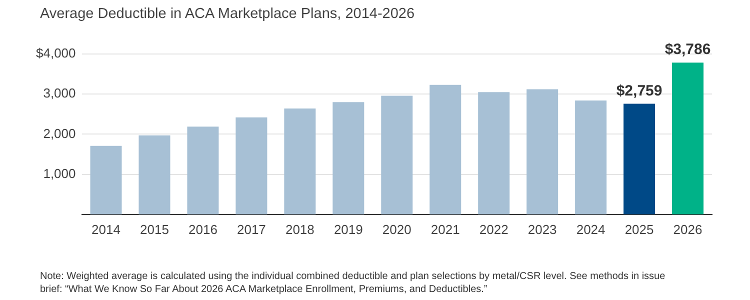 Image resolution: width=750 pixels, height=300 pixels. Describe the element at coordinates (493, 229) in the screenshot. I see `x-tick-label: 2022` at that location.